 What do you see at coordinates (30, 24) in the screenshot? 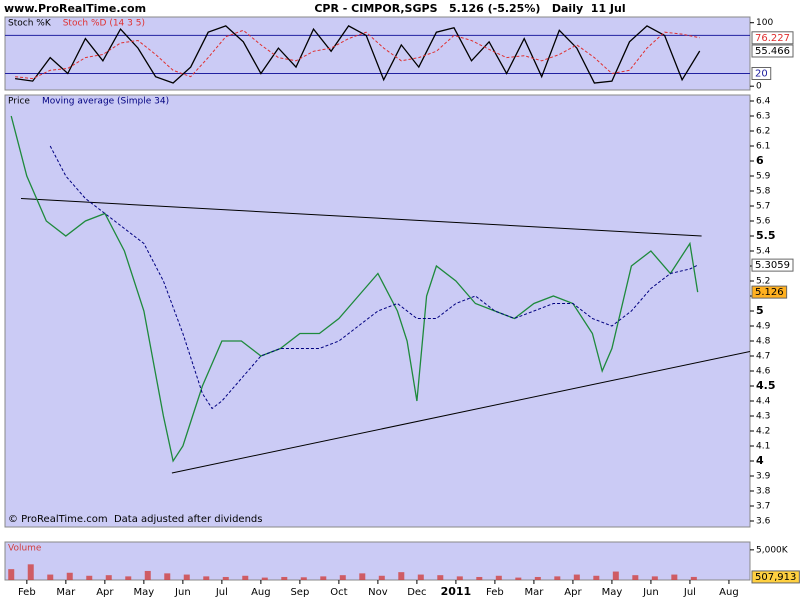
I see `legend-entry: Stoch %K` at bounding box center [30, 24].